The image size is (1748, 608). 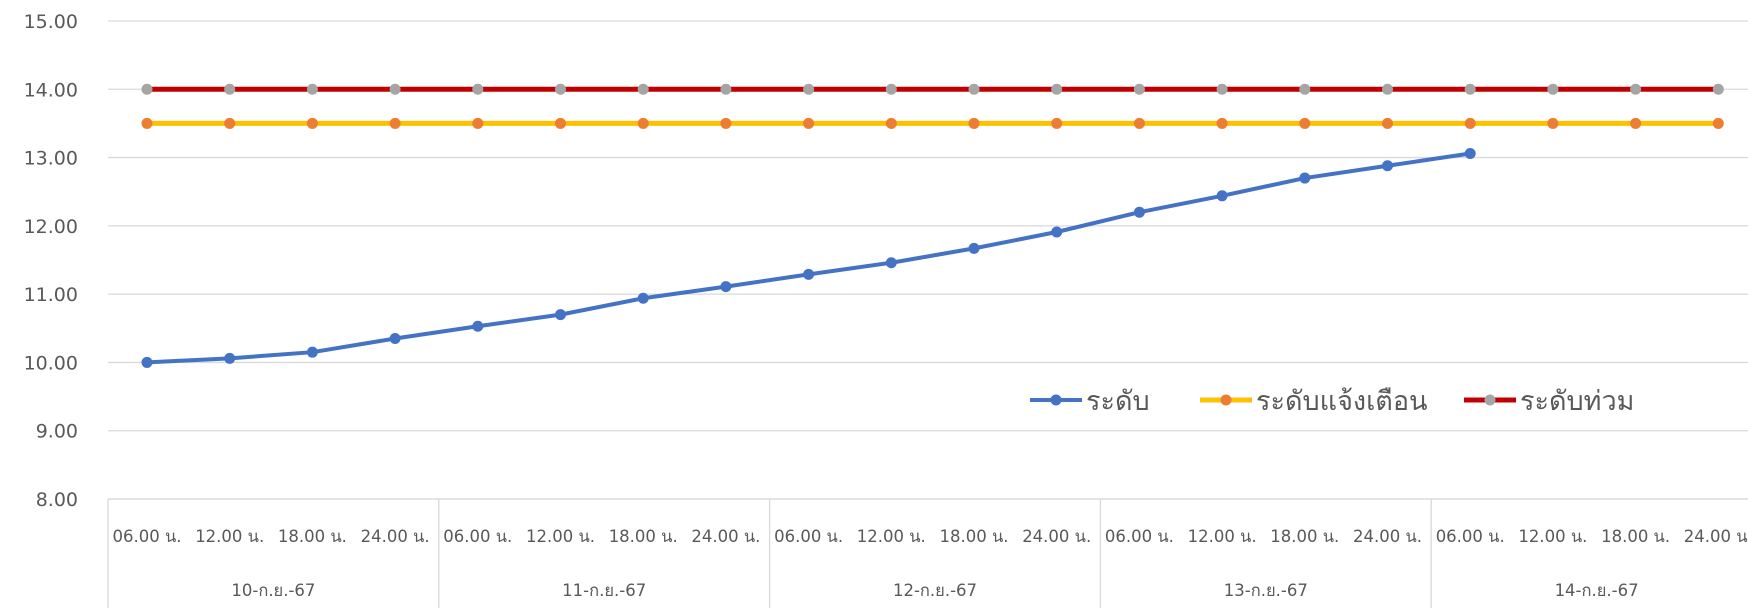 What do you see at coordinates (1266, 590) in the screenshot?
I see `x-date-label: 13-ก.ย.-67` at bounding box center [1266, 590].